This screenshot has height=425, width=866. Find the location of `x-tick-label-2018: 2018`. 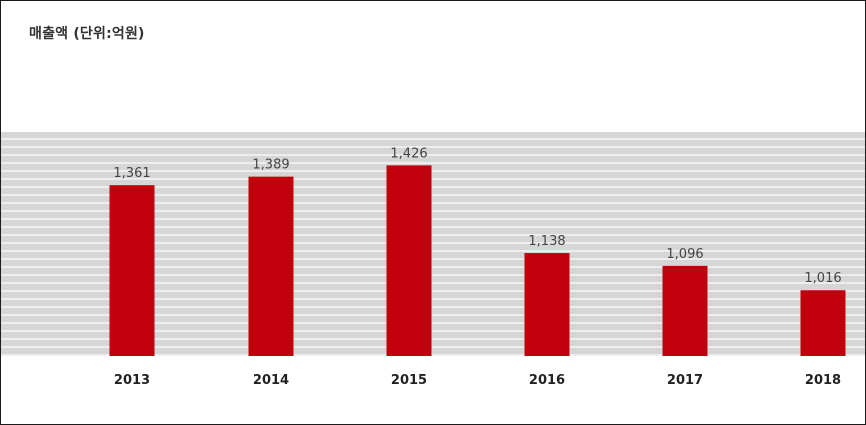

x-tick-label-2018: 2018 is located at coordinates (823, 380).